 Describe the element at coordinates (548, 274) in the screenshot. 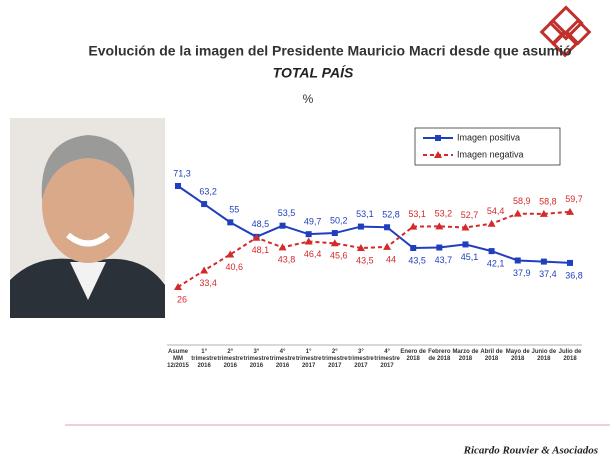

I see `value-label: 37,4` at that location.